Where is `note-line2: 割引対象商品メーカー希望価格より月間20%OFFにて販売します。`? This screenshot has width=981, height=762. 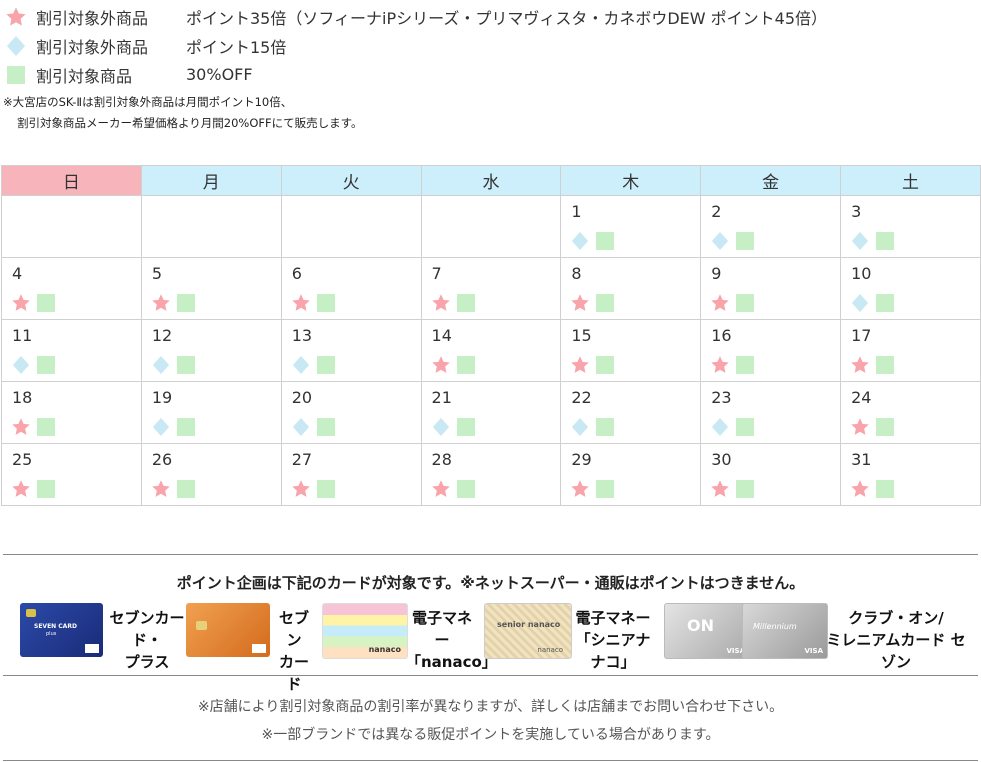
note-line2: 割引対象商品メーカー希望価格より月間20%OFFにて販売します。 is located at coordinates (190, 123).